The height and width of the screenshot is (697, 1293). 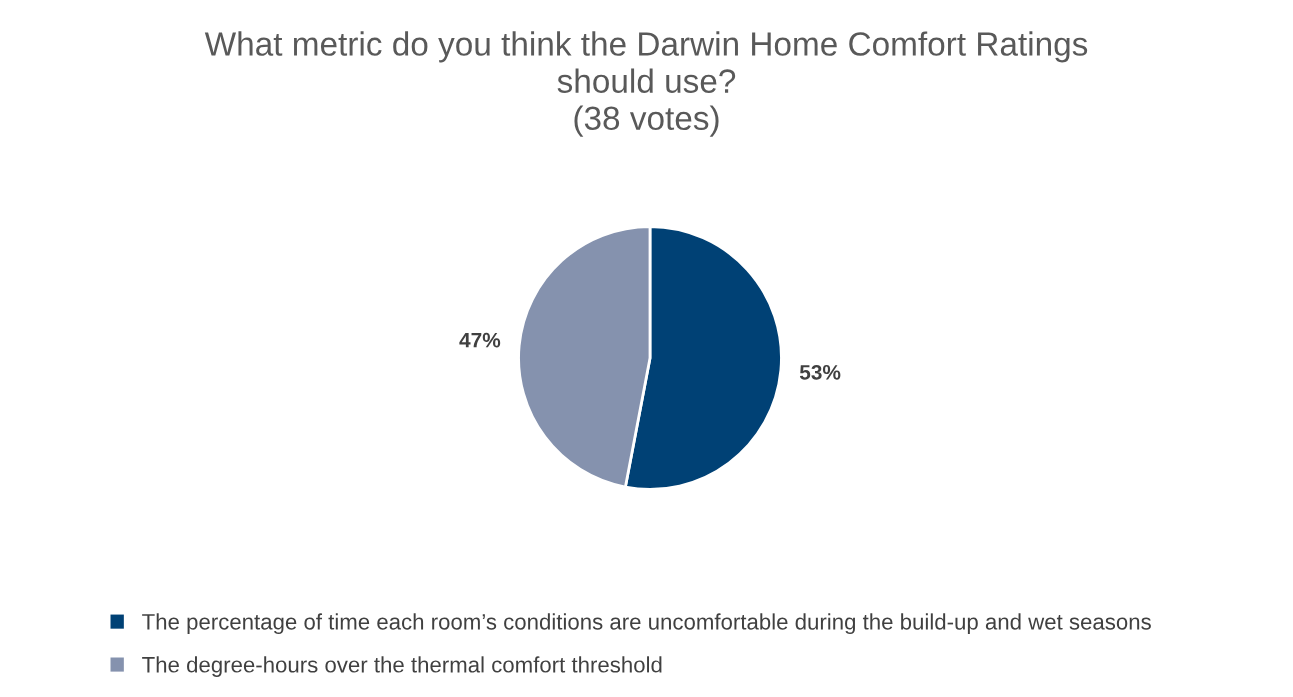 I want to click on chart-title: What metric do you think the Darwin Home Comfort Ratings should use? (38 votes), so click(x=646, y=84).